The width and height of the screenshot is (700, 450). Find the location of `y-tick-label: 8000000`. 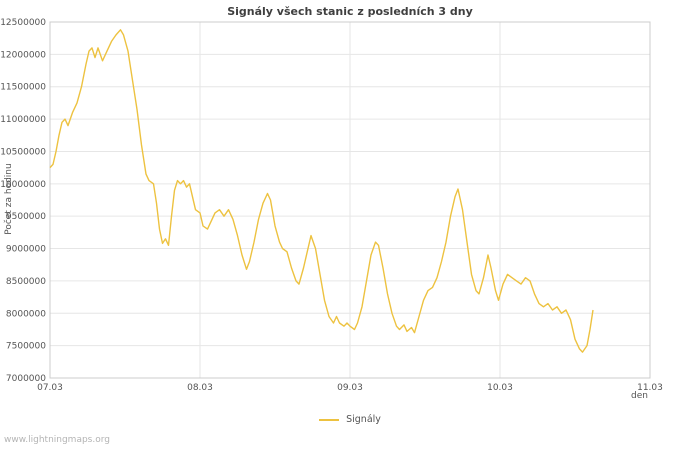

y-tick-label: 8000000 is located at coordinates (26, 314).